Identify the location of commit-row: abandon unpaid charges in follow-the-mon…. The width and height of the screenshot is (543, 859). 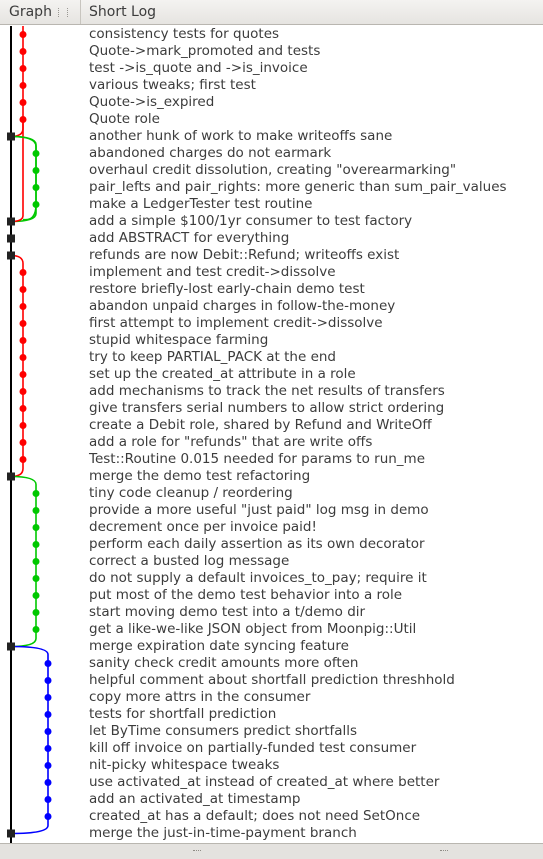
(242, 306).